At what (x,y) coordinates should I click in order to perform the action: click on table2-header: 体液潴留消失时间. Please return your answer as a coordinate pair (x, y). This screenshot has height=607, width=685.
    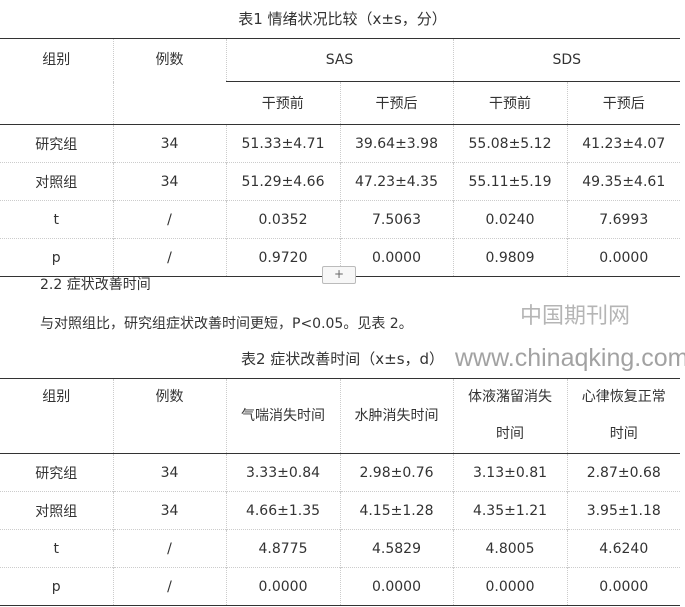
    Looking at the image, I should click on (509, 416).